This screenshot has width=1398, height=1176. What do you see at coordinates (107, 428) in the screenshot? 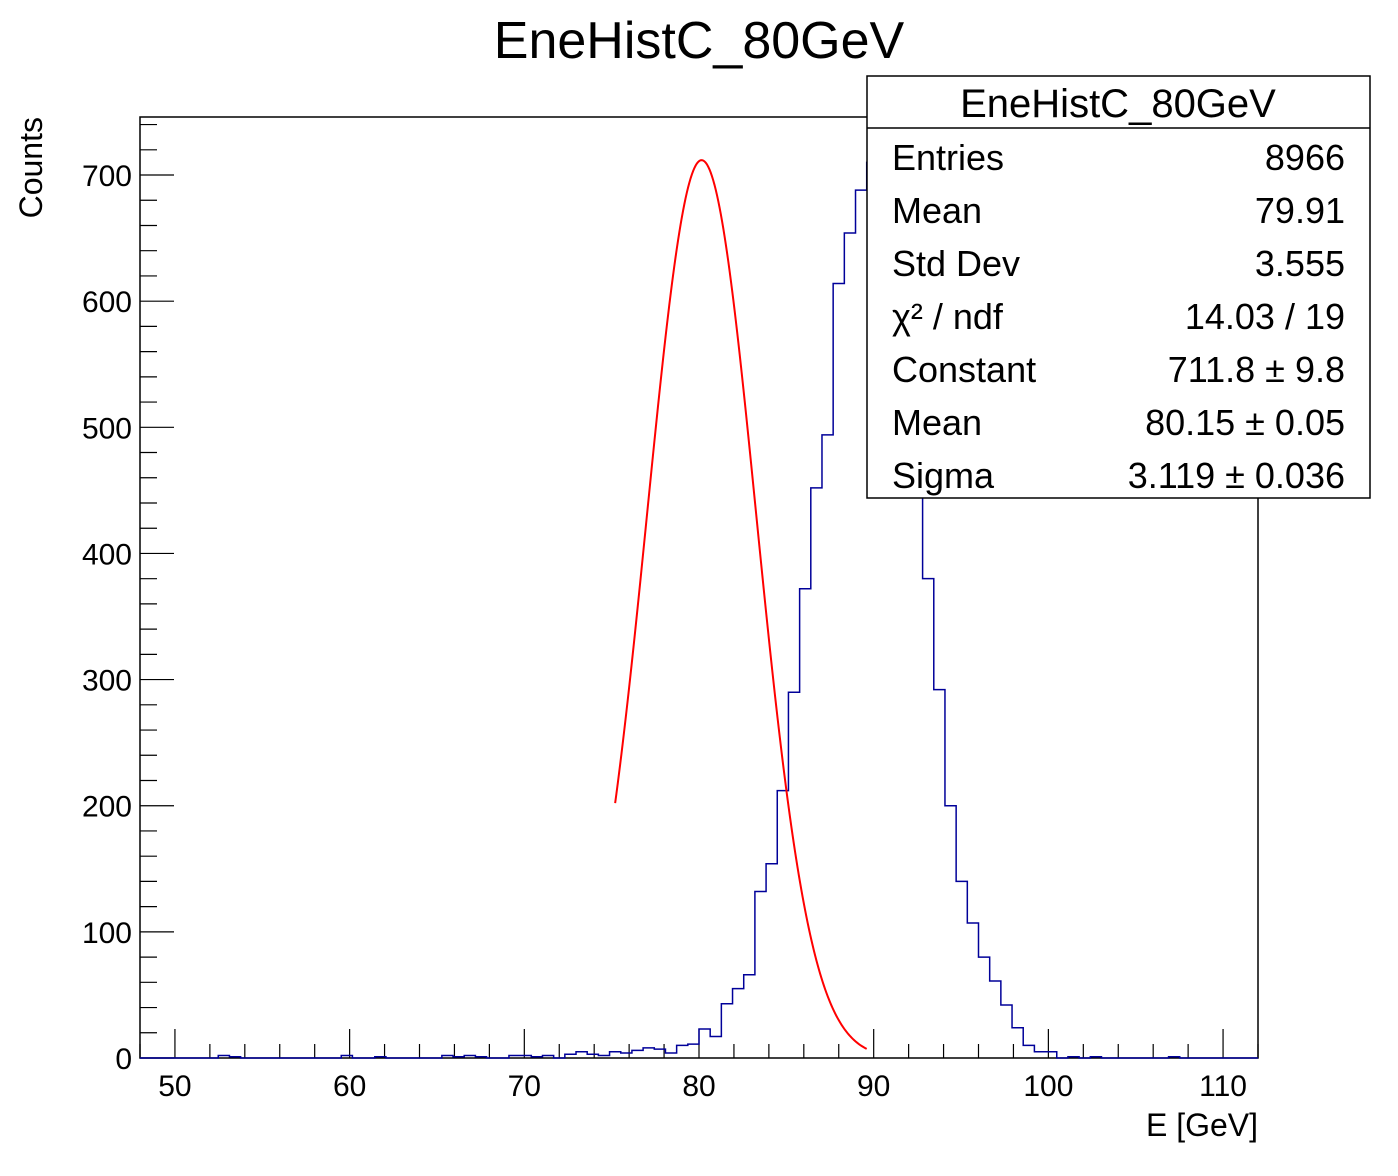
I see `y-tick-label: 500` at bounding box center [107, 428].